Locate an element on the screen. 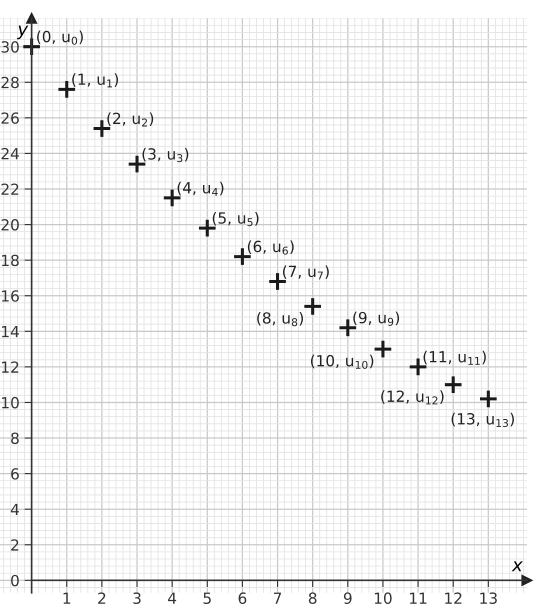 The height and width of the screenshot is (608, 535). x-tick-label: 10 is located at coordinates (383, 598).